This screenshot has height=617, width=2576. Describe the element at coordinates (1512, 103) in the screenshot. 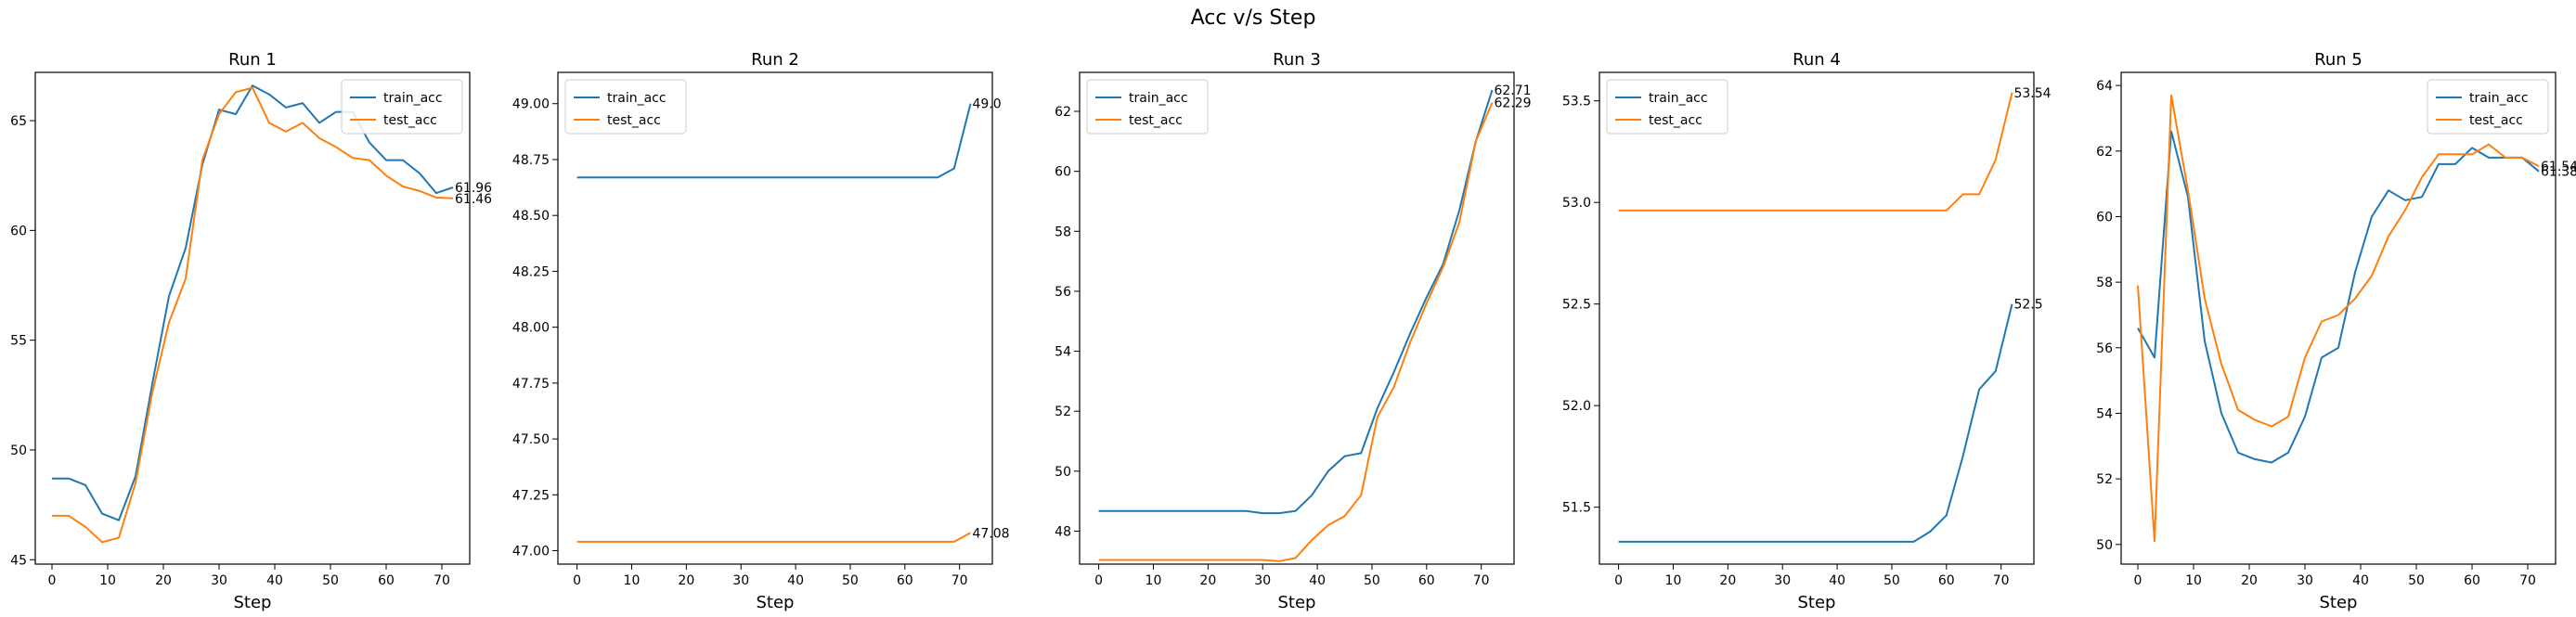

I see `end-value-label: 62.29` at that location.